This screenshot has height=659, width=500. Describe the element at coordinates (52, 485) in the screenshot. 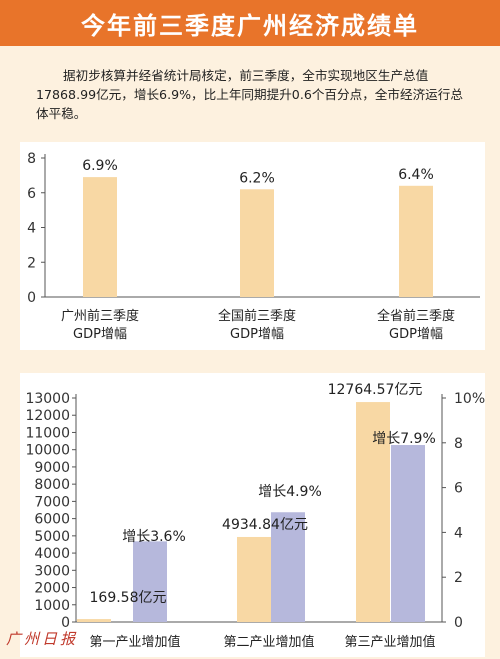

I see `left-y-tick-label: 8000` at that location.